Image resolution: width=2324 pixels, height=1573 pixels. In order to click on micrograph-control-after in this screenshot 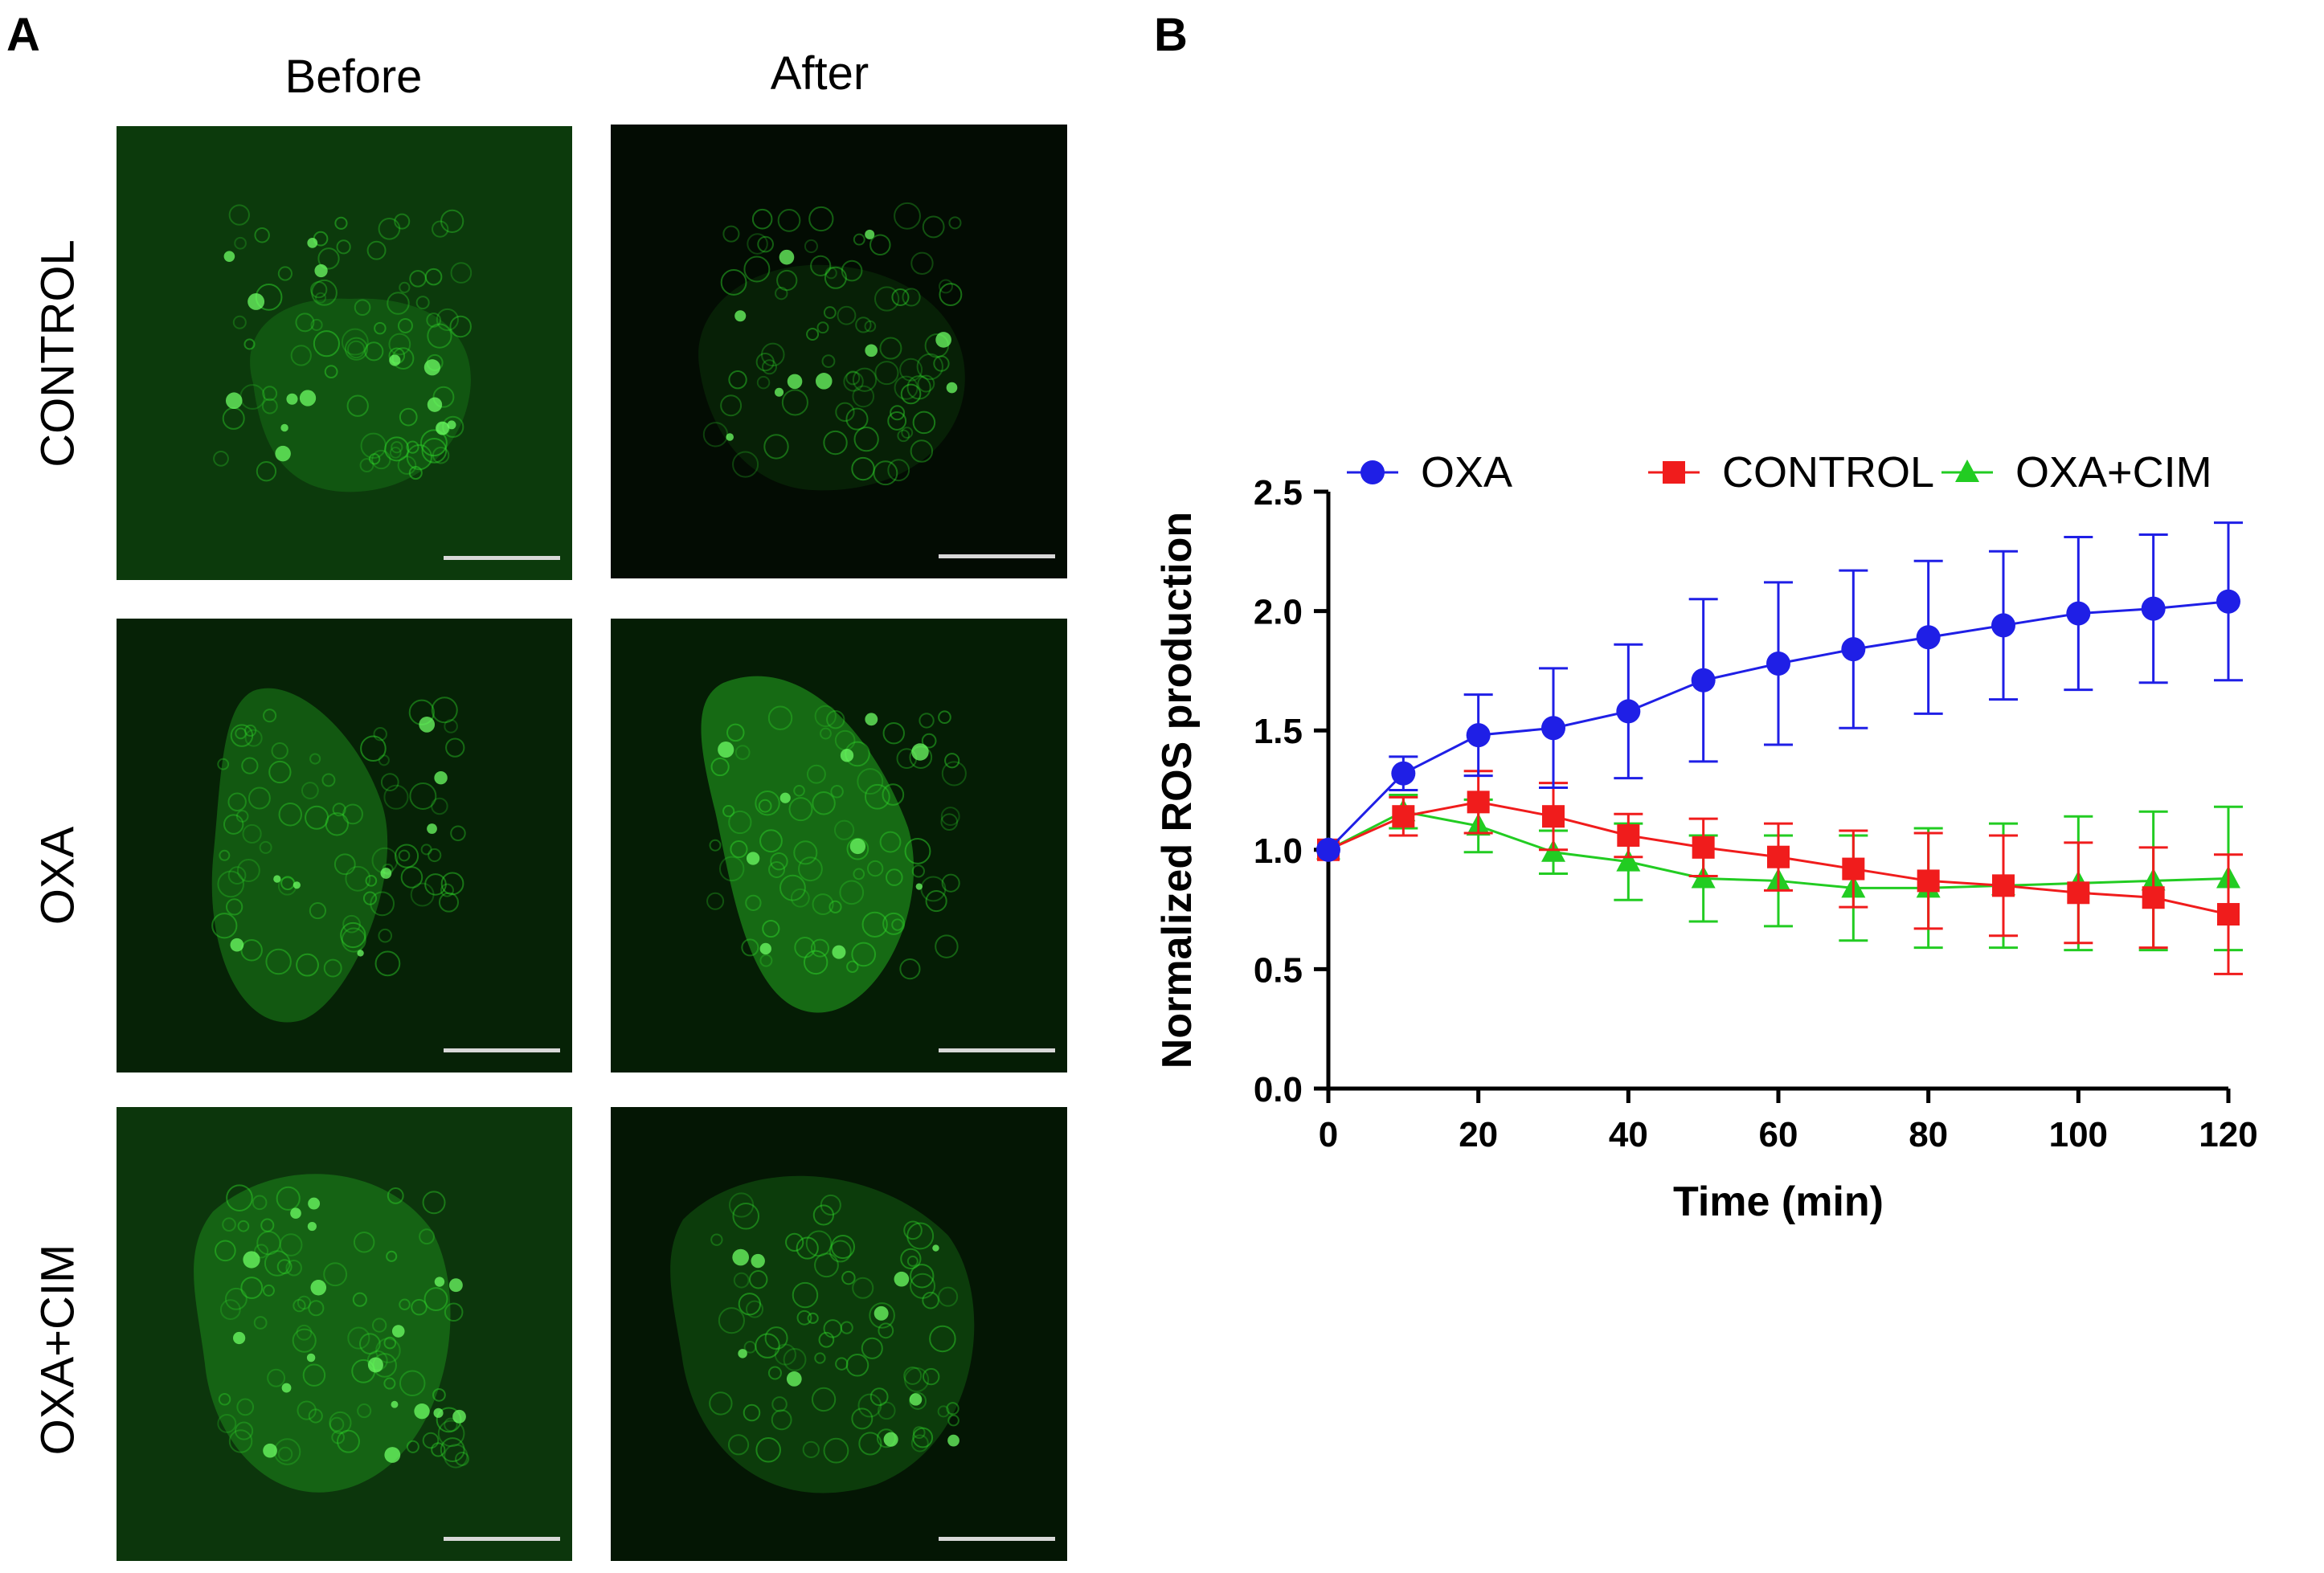, I will do `click(839, 351)`.